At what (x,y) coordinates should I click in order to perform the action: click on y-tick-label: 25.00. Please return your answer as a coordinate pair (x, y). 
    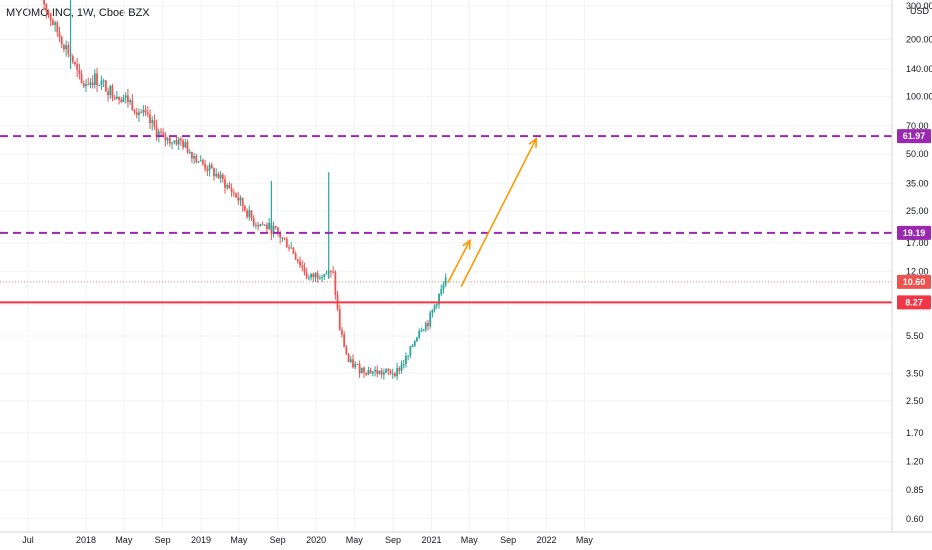
    Looking at the image, I should click on (917, 211).